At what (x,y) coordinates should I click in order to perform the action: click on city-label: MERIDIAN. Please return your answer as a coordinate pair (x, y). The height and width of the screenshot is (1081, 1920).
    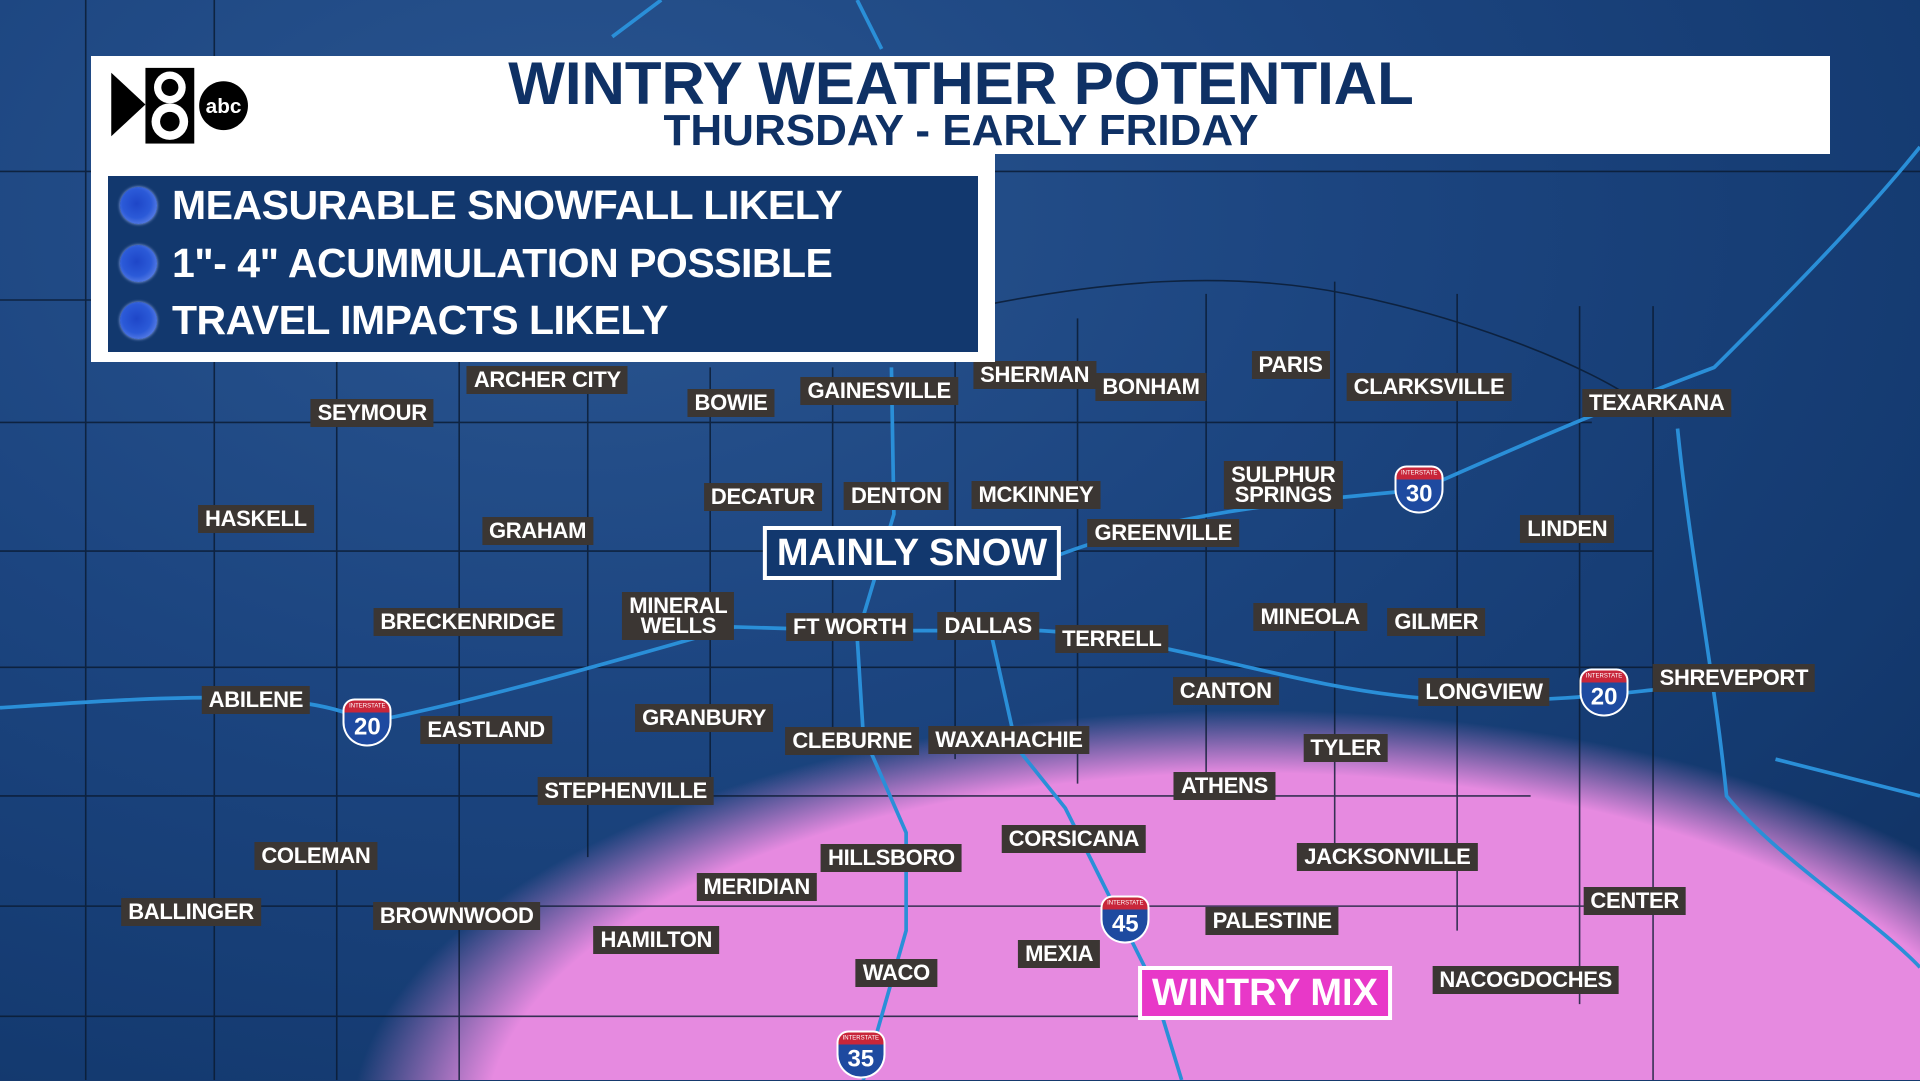
    Looking at the image, I should click on (756, 886).